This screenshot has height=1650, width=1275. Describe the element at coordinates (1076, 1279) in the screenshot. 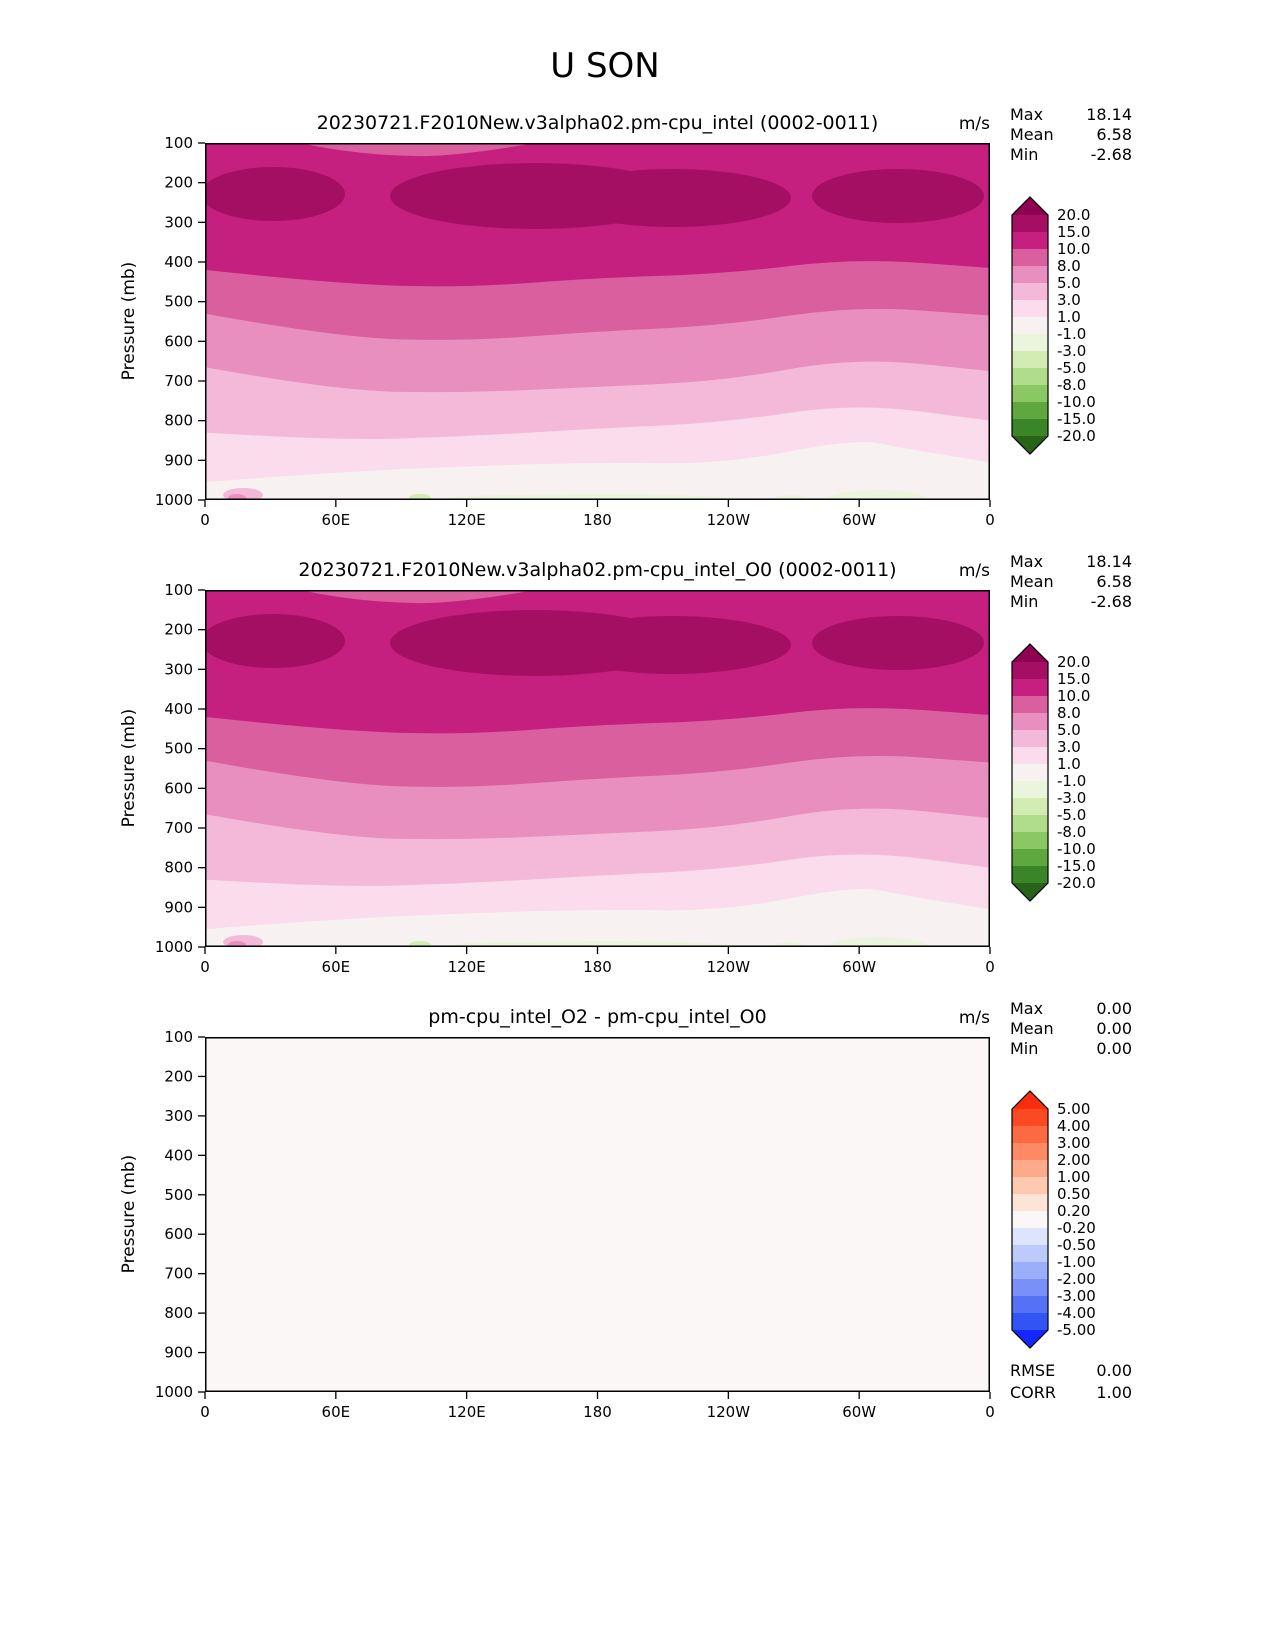

I see `colorbar-label: -2.00` at that location.